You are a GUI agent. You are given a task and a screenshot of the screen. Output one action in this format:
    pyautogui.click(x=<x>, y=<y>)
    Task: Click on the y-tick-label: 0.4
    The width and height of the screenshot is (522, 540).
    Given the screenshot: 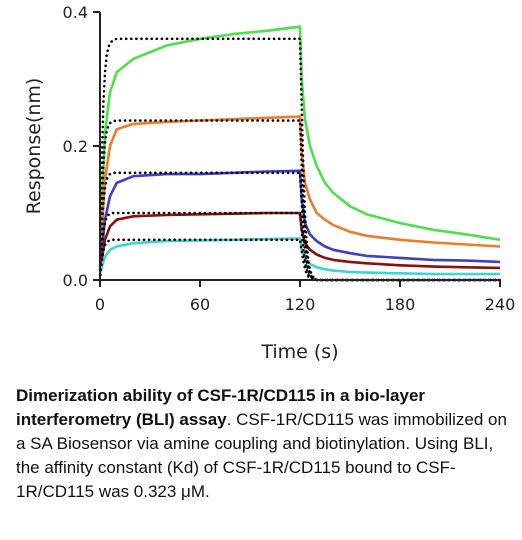 What is the action you would take?
    pyautogui.click(x=75, y=12)
    